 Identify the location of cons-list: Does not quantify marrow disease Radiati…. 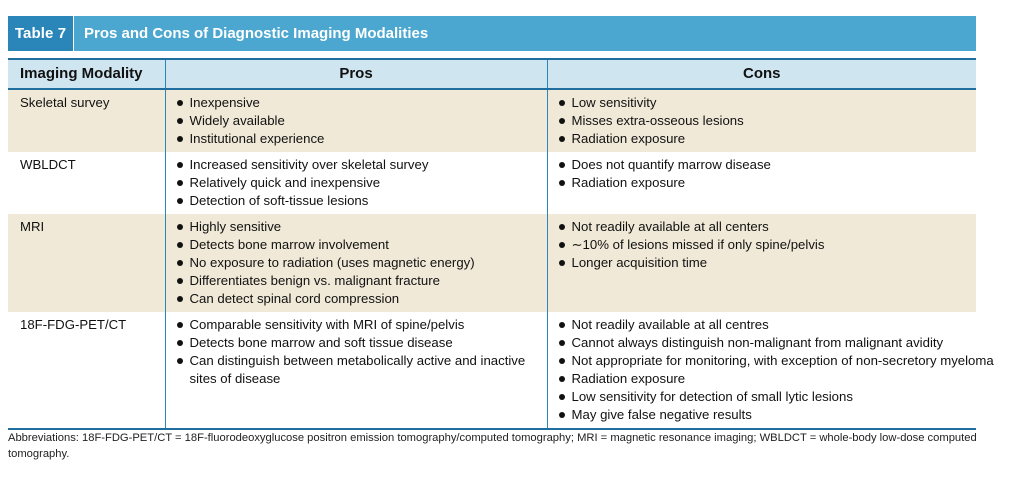
(764, 174).